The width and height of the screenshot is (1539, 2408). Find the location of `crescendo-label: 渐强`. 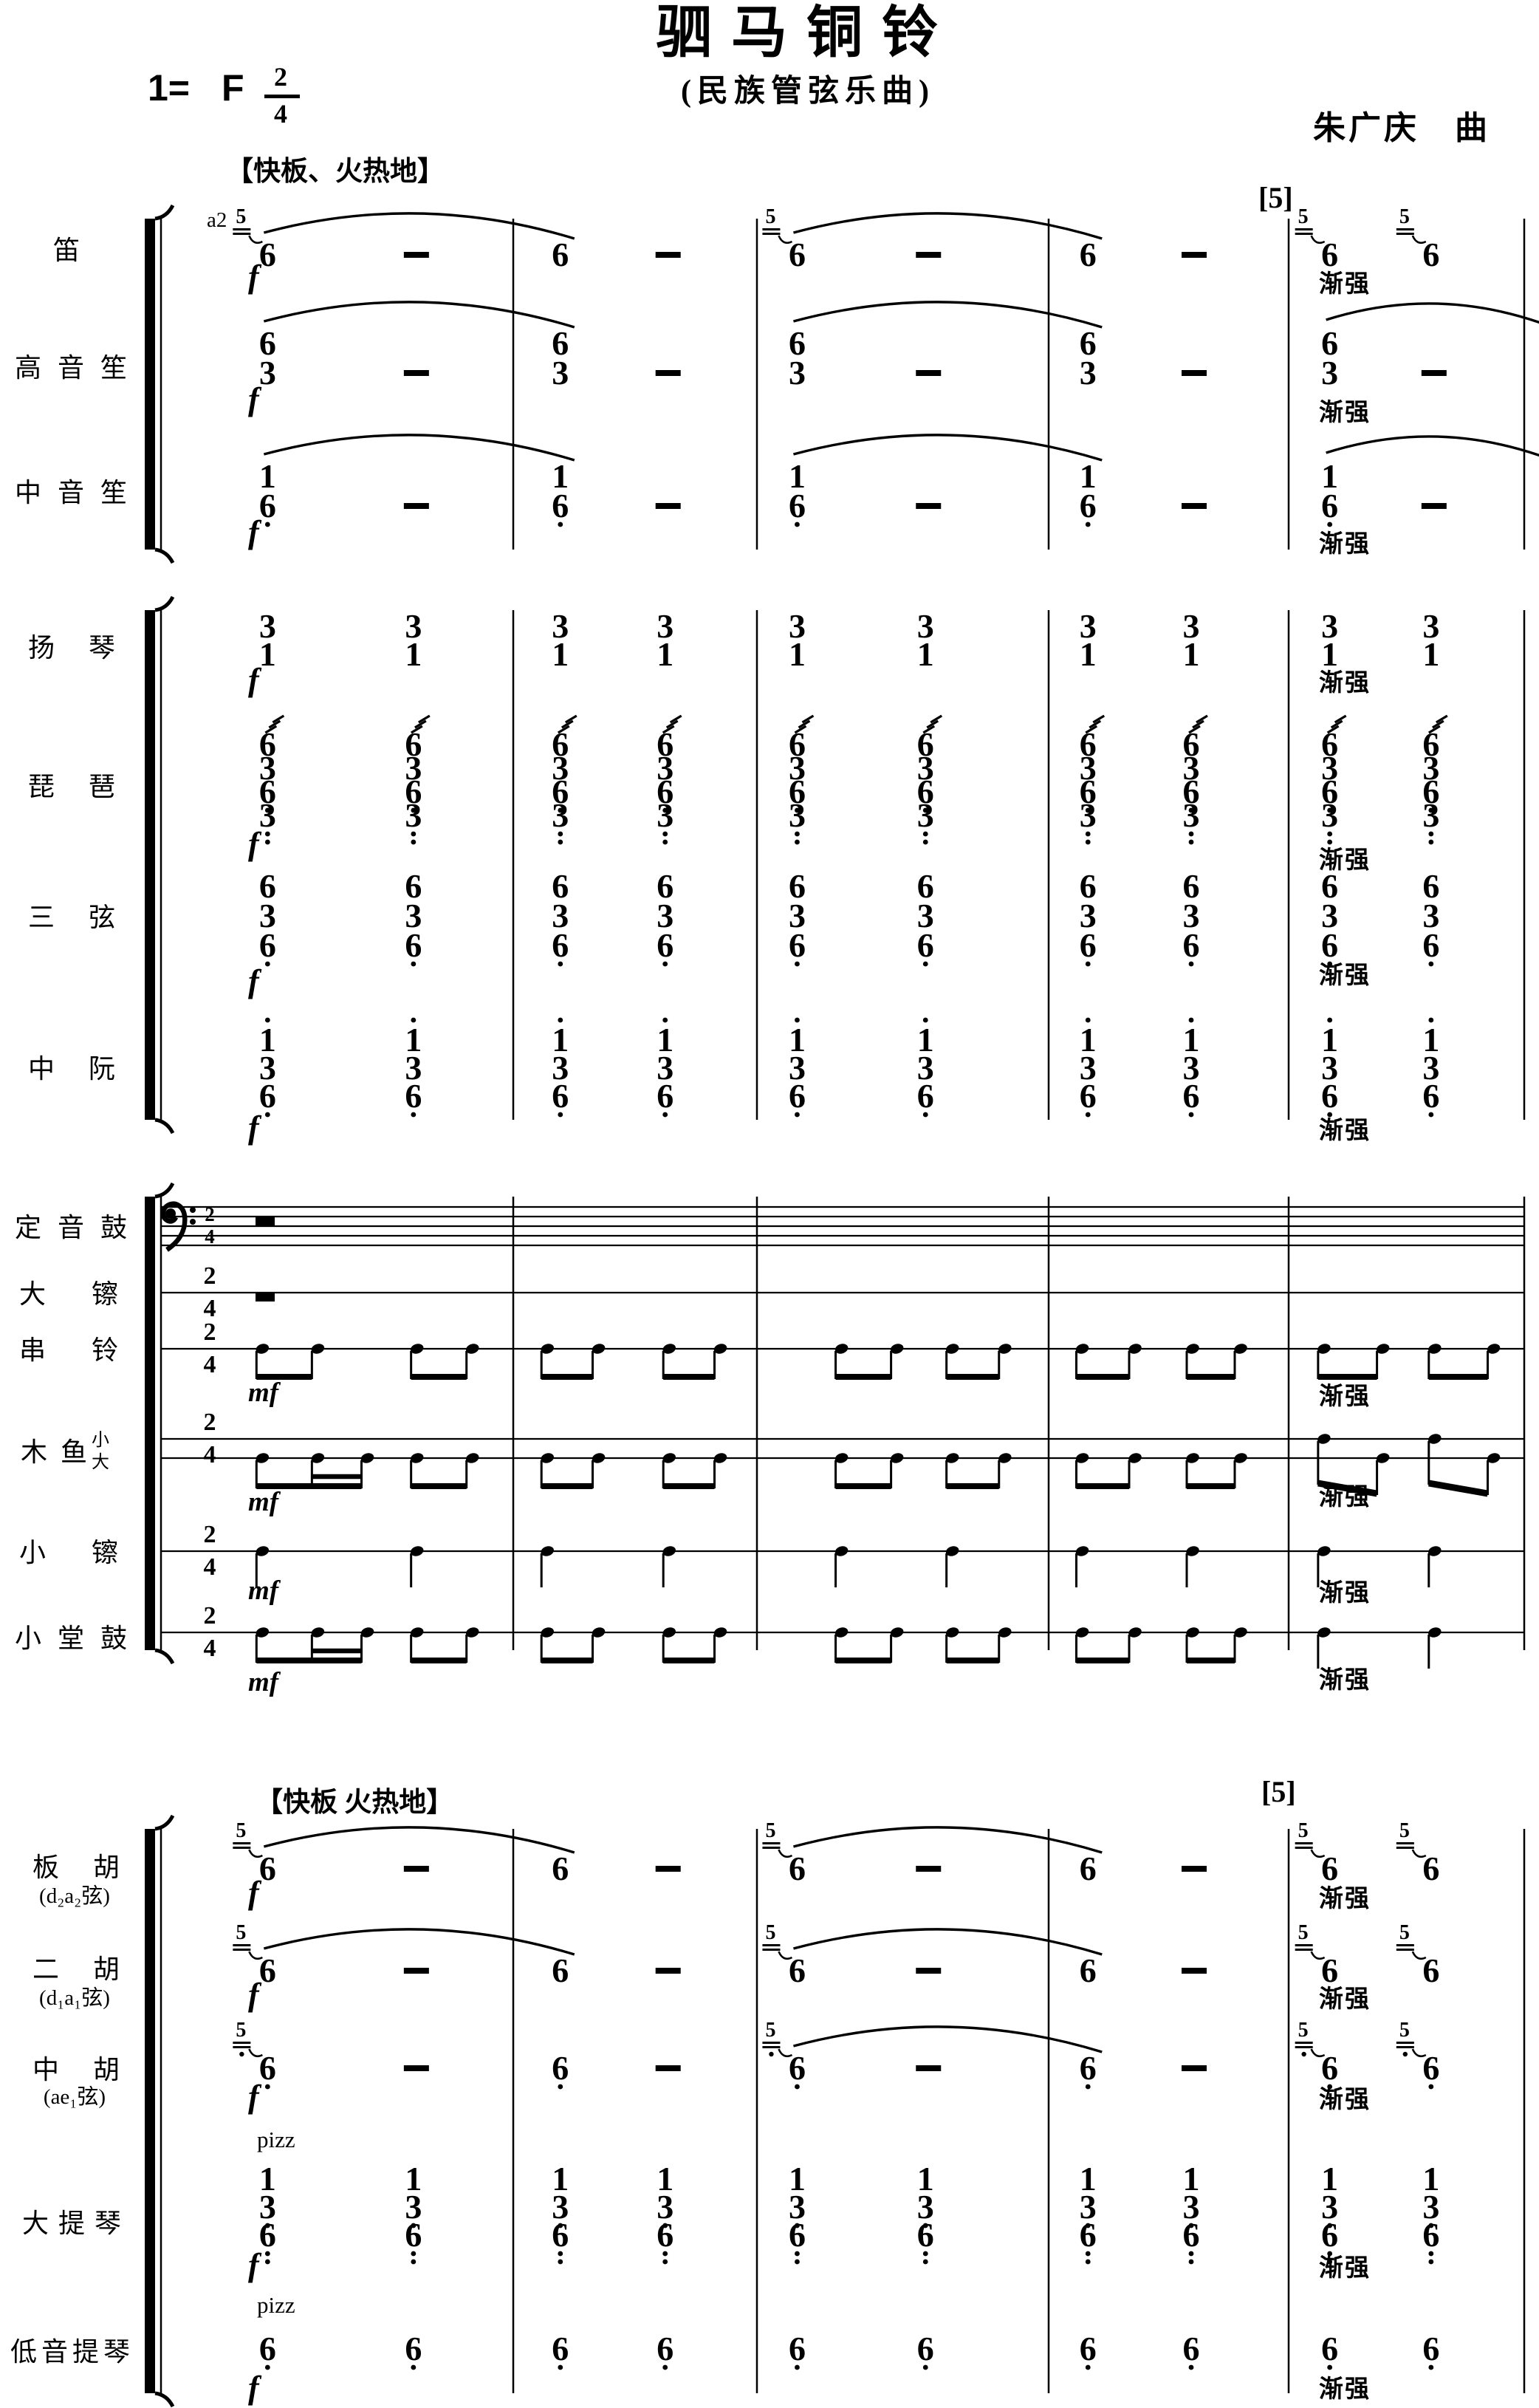

crescendo-label: 渐强 is located at coordinates (1345, 1131).